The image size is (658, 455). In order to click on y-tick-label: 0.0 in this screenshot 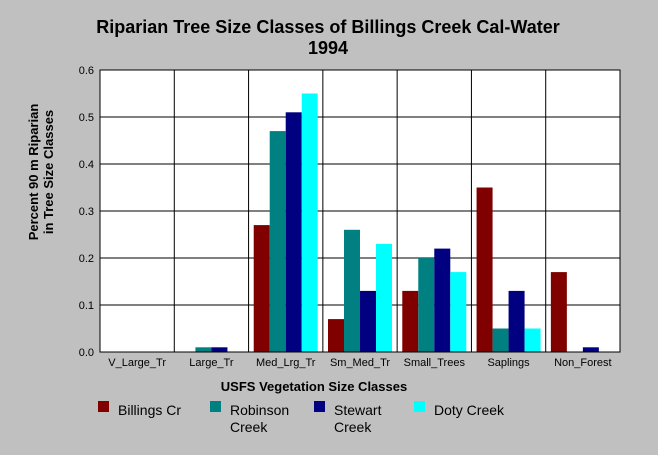, I will do `click(86, 353)`.